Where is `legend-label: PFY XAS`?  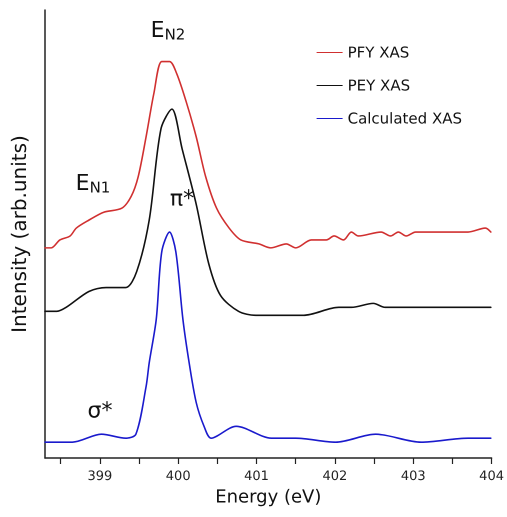
legend-label: PFY XAS is located at coordinates (379, 53).